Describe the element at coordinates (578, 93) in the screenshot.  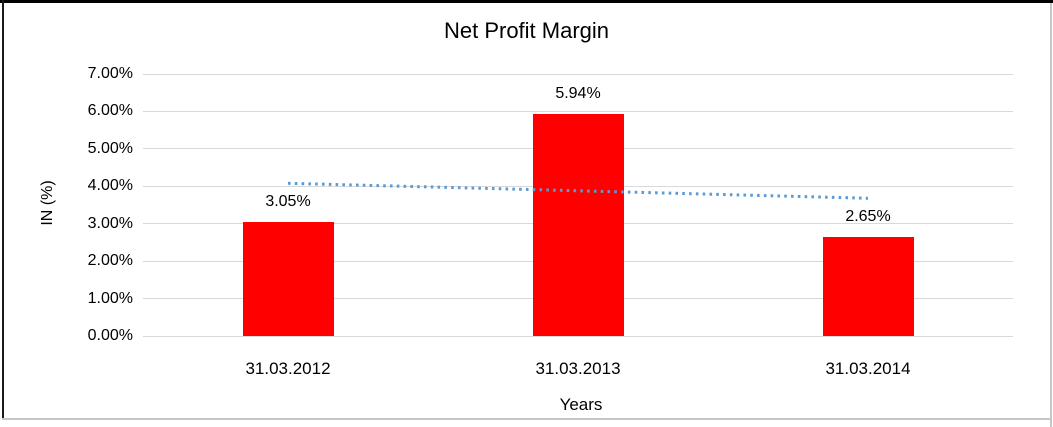
I see `bar-value-label: 5.94%` at that location.